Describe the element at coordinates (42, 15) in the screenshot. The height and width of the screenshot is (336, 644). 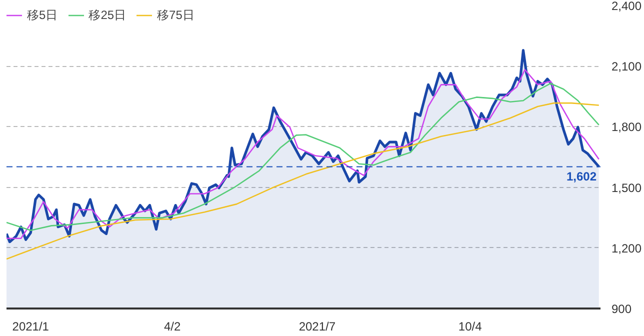
I see `legend-label: 移5日` at that location.